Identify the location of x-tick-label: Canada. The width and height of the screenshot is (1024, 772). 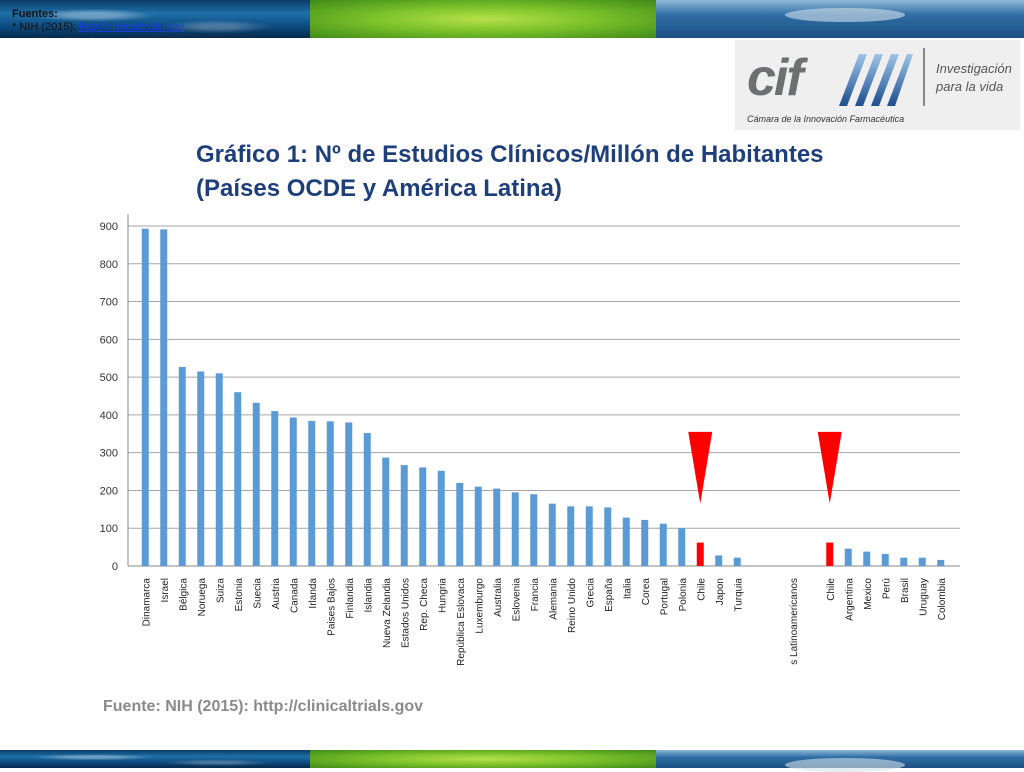
(294, 595).